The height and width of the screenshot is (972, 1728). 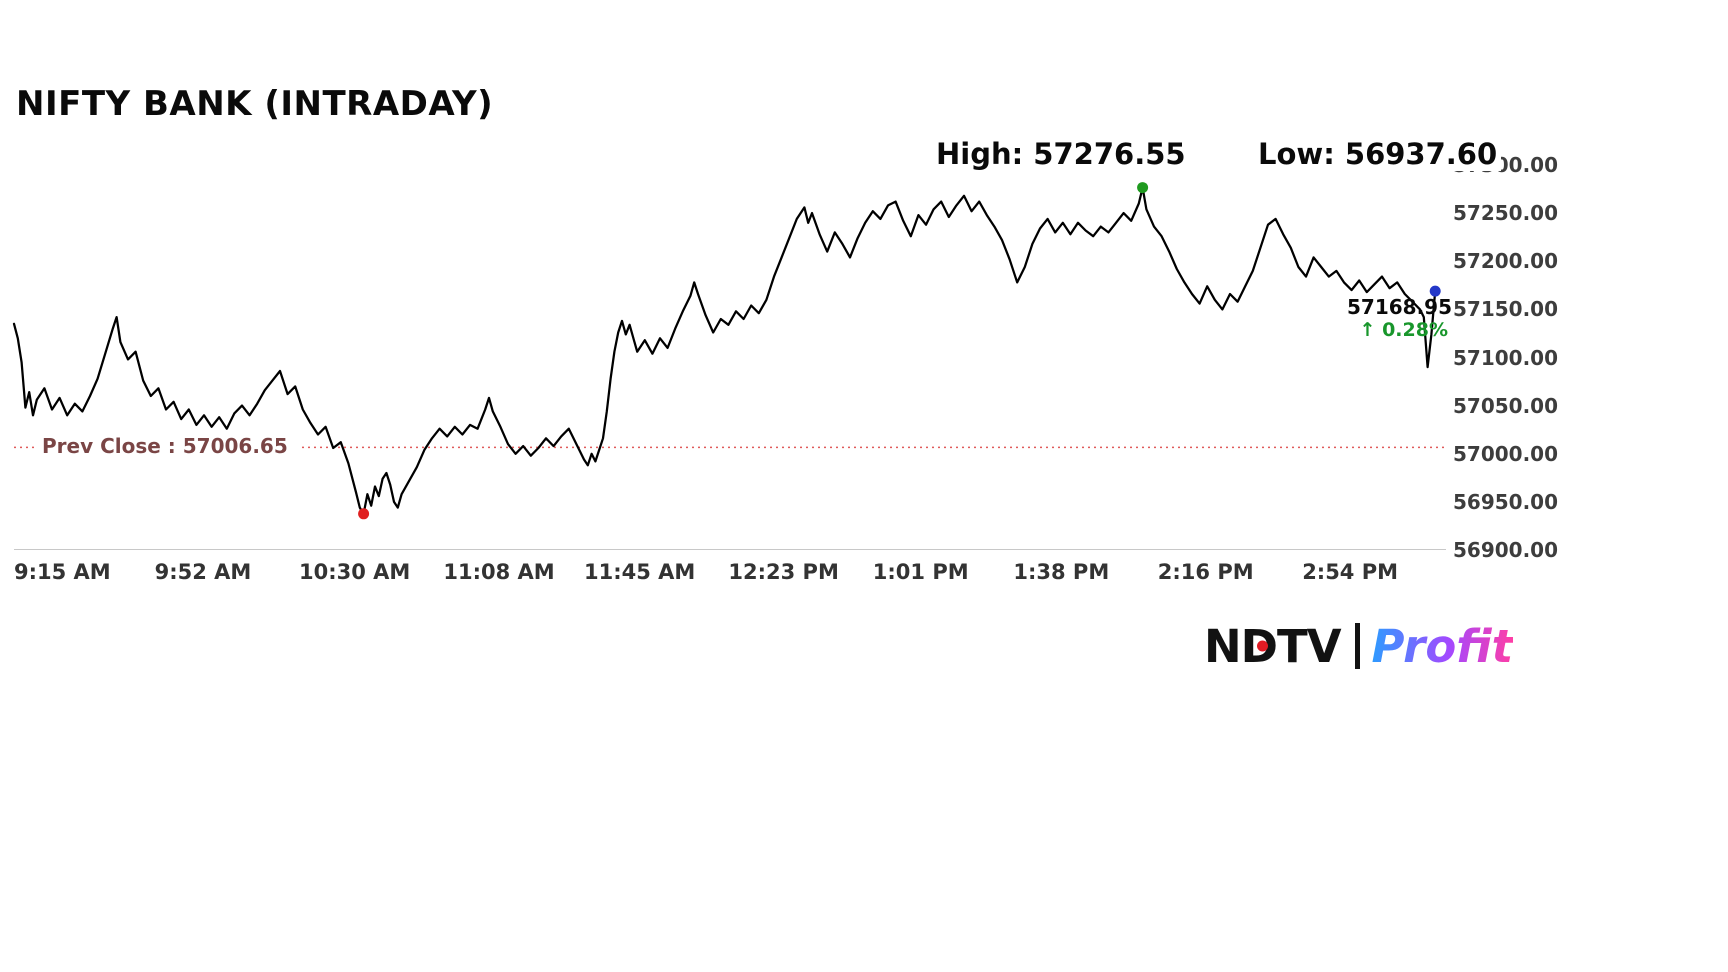 I want to click on profit-logo-text: Profit, so click(x=1442, y=646).